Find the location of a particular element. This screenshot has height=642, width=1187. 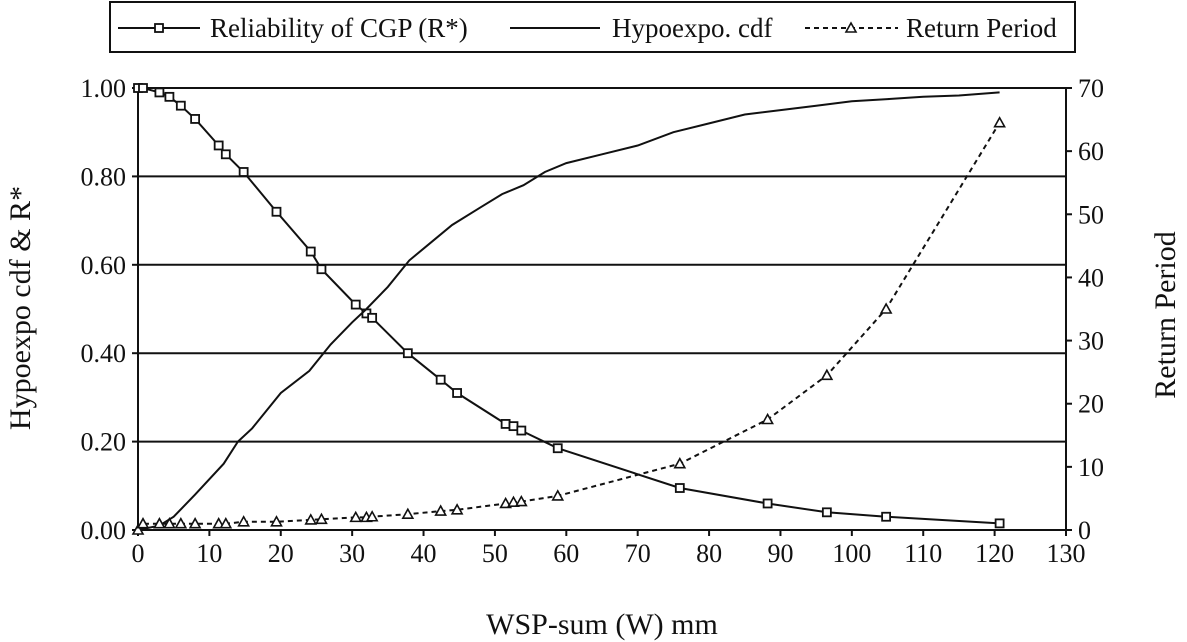

y-tick-label-4: 0.80 is located at coordinates (104, 176).